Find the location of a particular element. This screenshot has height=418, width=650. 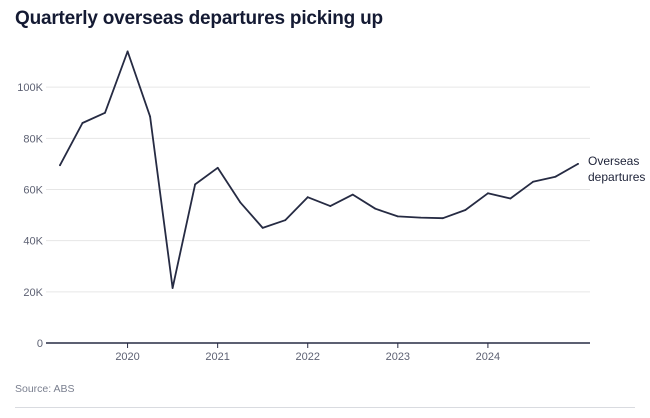

x-axis-ticks: 2020 2021 2022 2023 2024 is located at coordinates (307, 353).